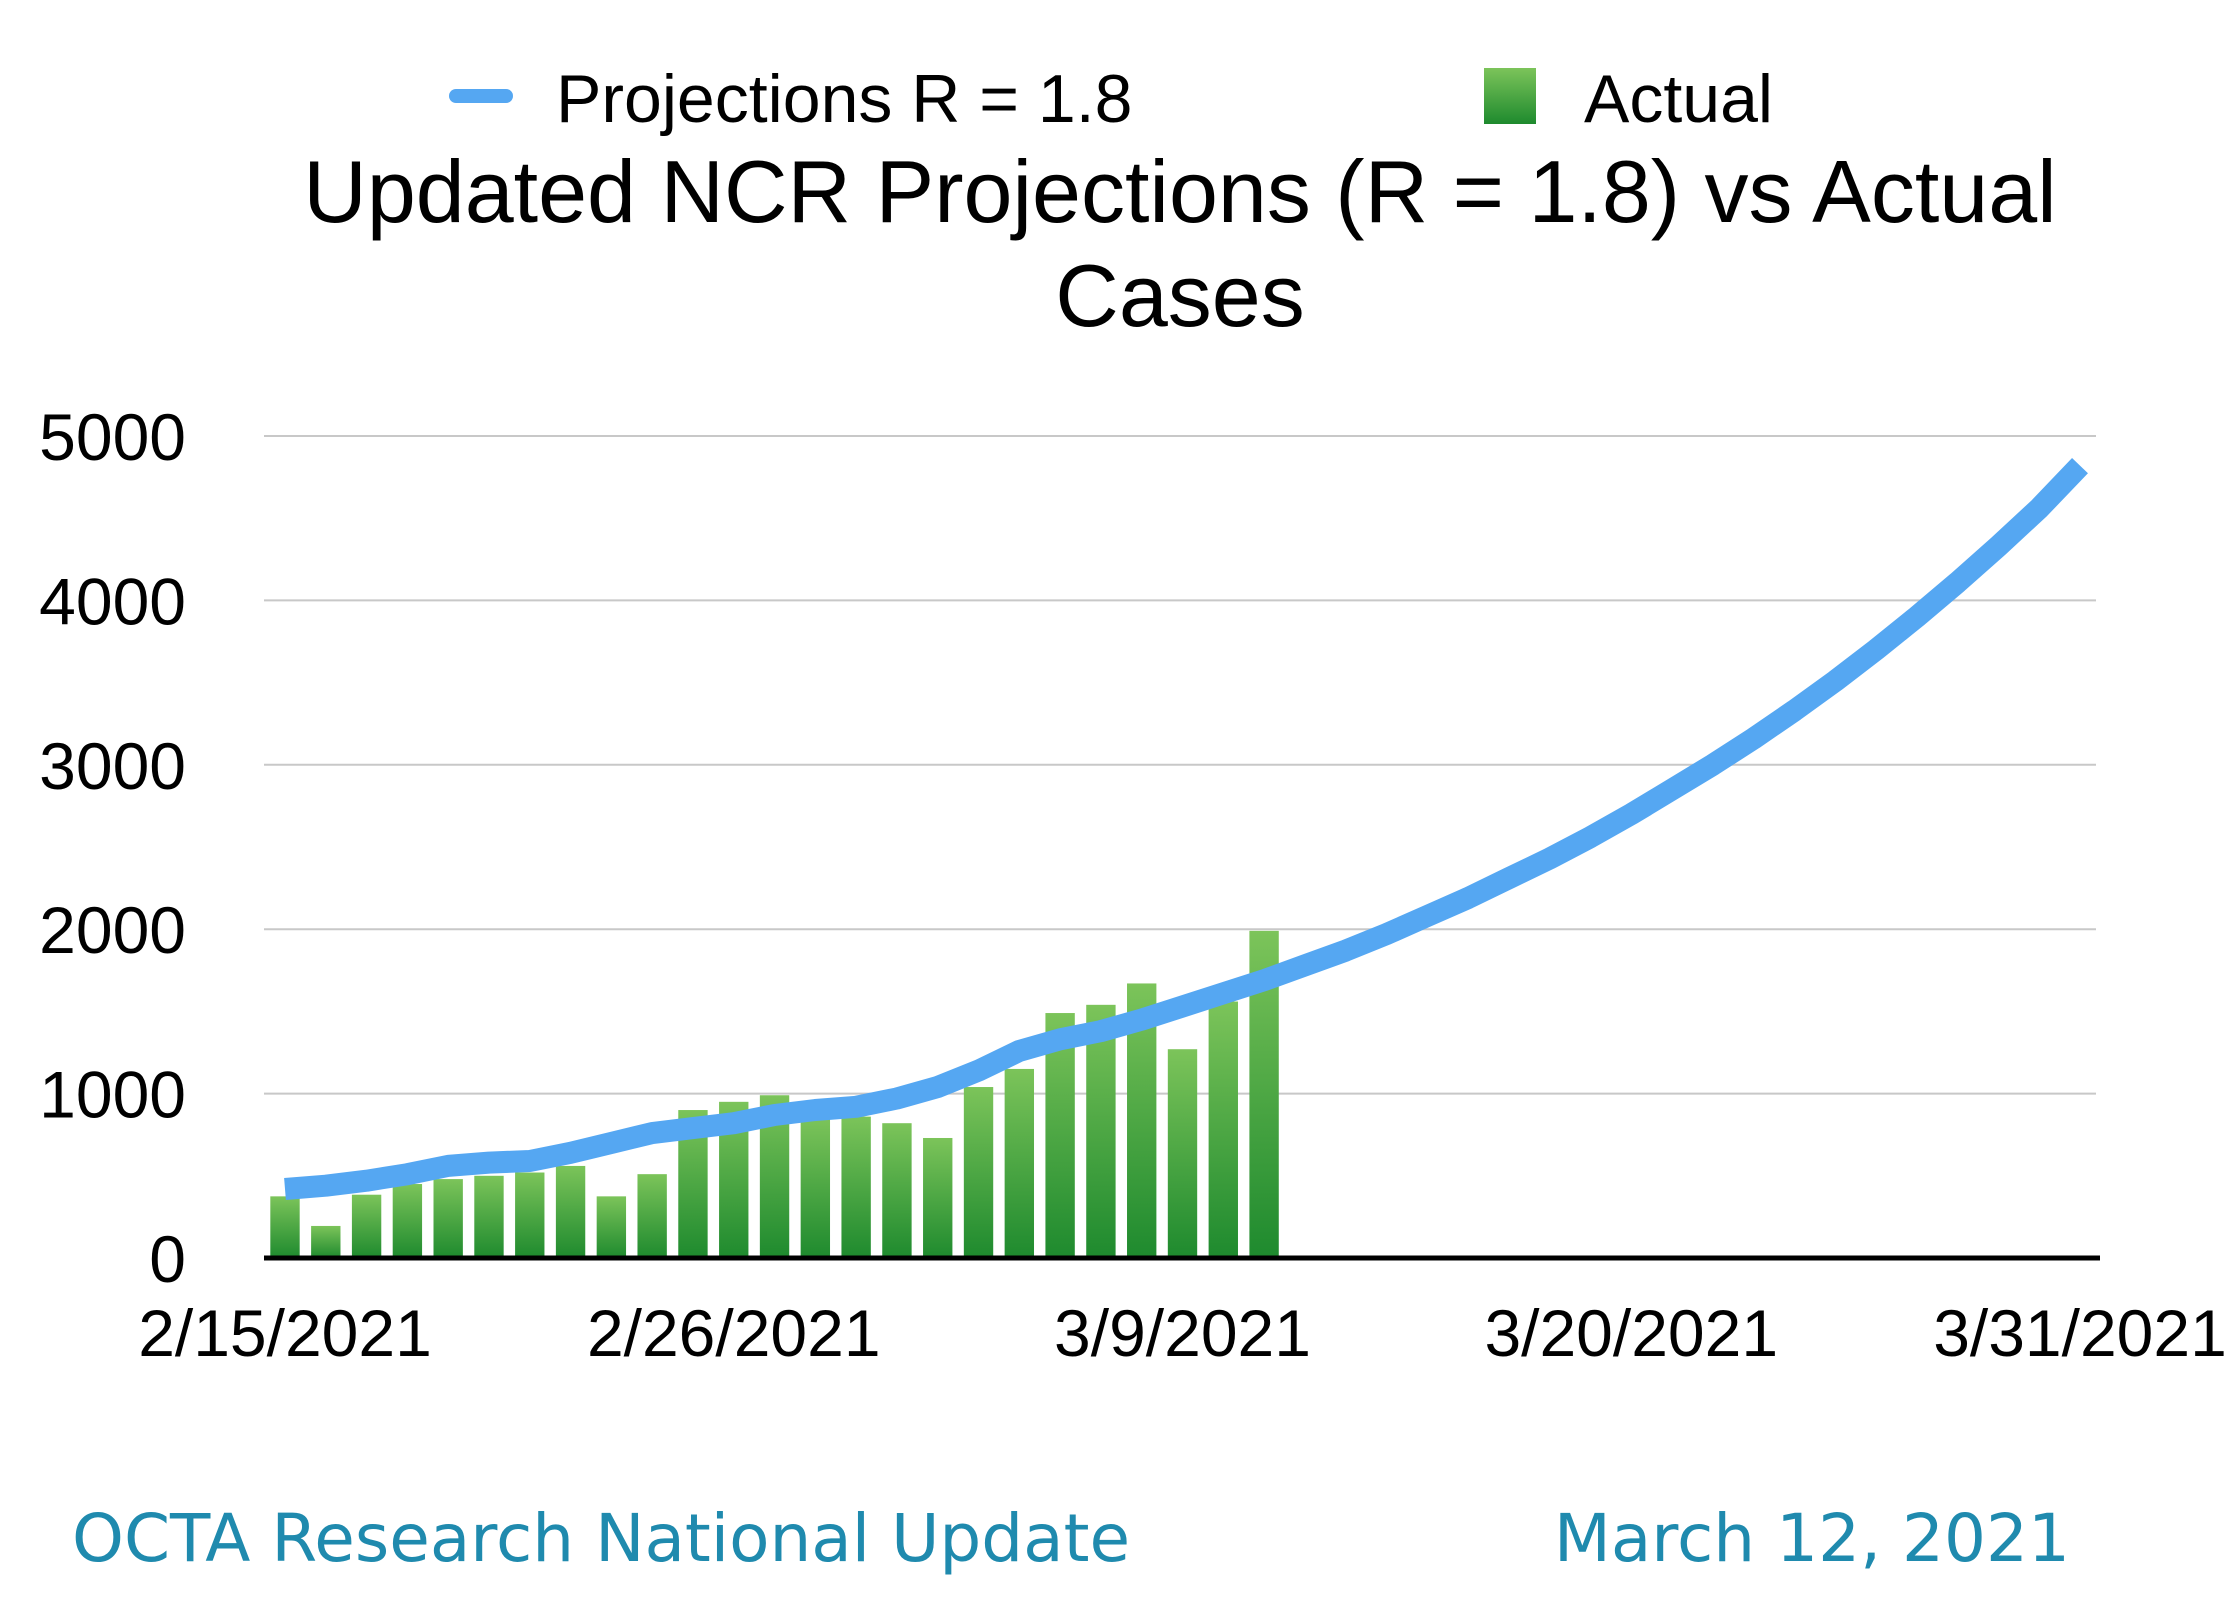 The image size is (2230, 1600). Describe the element at coordinates (844, 99) in the screenshot. I see `legend-label-projections: Projections R = 1.8` at that location.